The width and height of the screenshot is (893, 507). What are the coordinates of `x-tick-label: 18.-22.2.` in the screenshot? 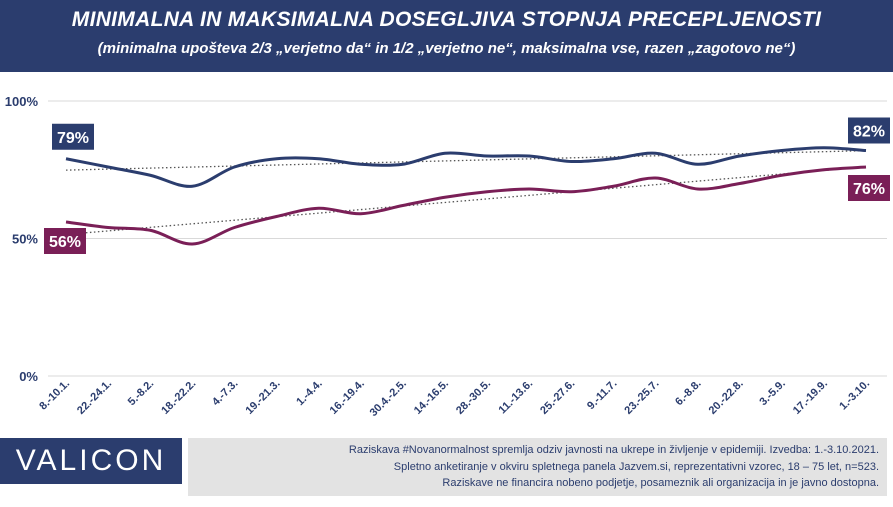 It's located at (178, 397).